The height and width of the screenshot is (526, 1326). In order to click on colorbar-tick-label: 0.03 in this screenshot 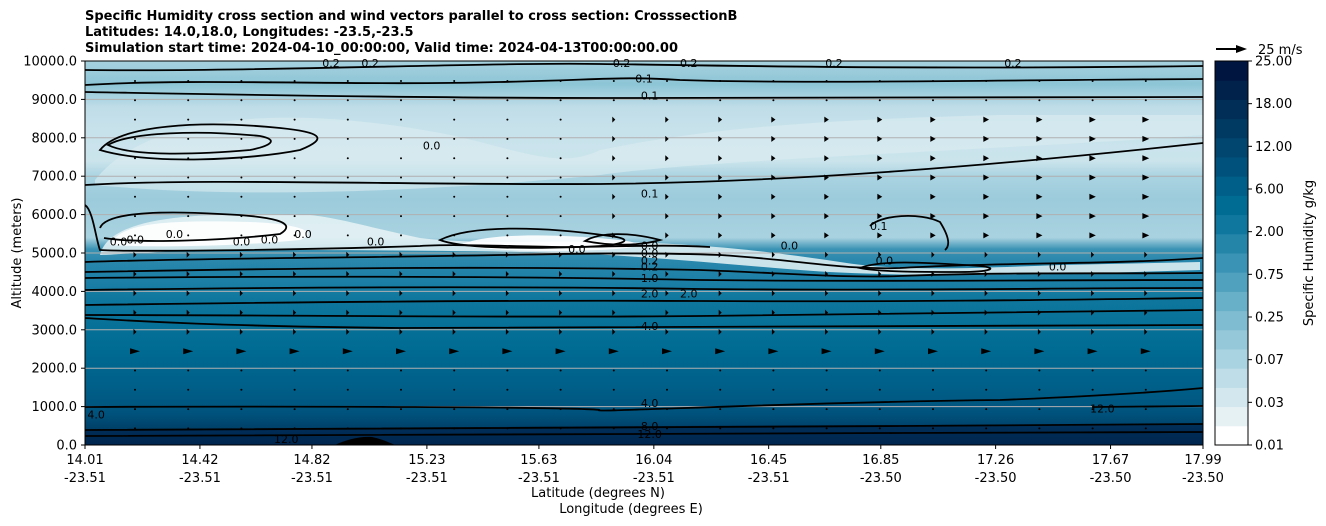, I will do `click(1269, 403)`.